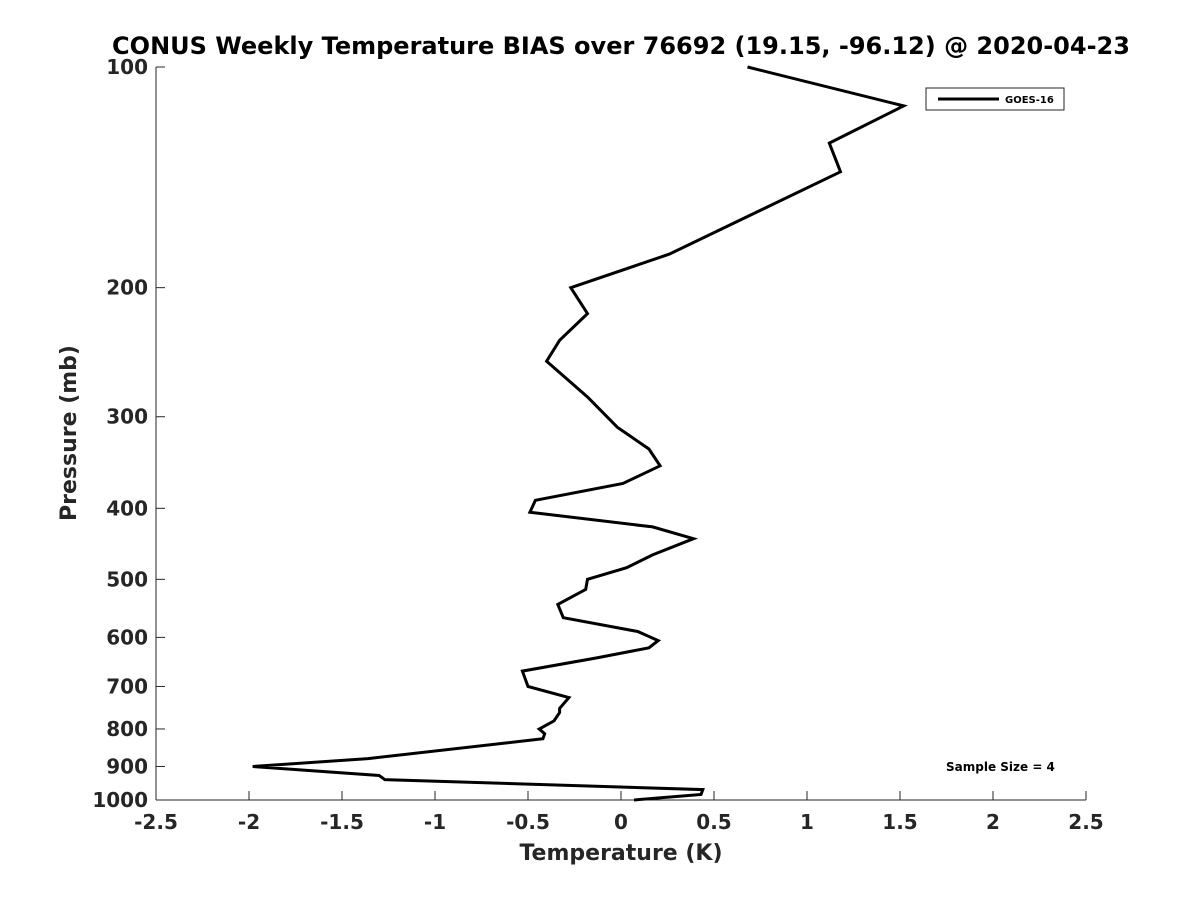 This screenshot has height=904, width=1200. What do you see at coordinates (127, 766) in the screenshot?
I see `y-tick-label: 900` at bounding box center [127, 766].